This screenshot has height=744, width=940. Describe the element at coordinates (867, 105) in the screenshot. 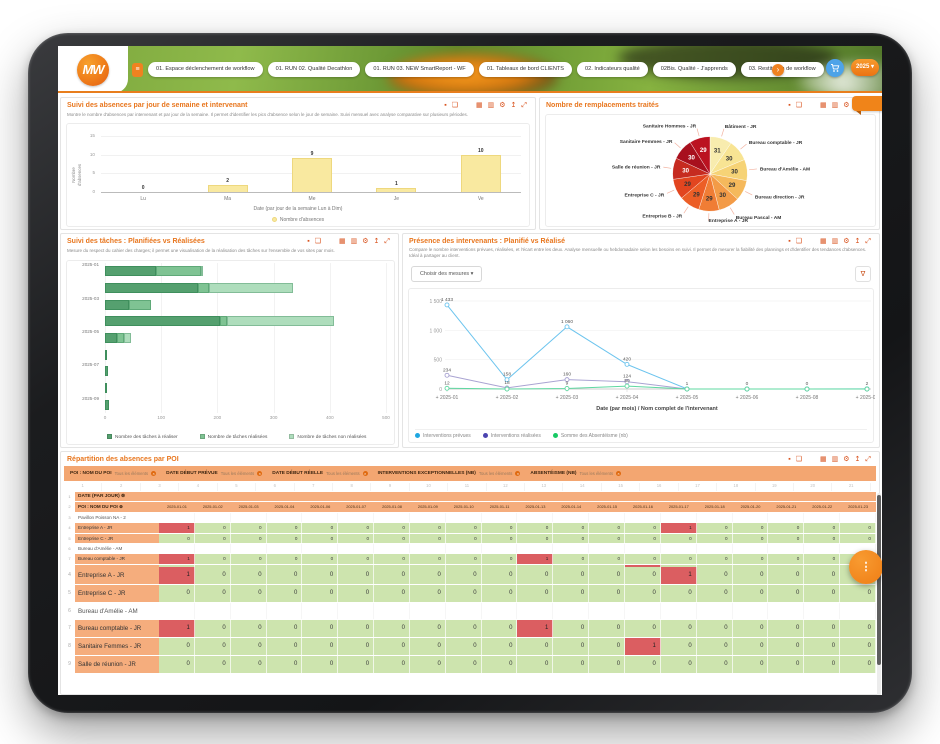

I see `feedback-ribbon` at that location.